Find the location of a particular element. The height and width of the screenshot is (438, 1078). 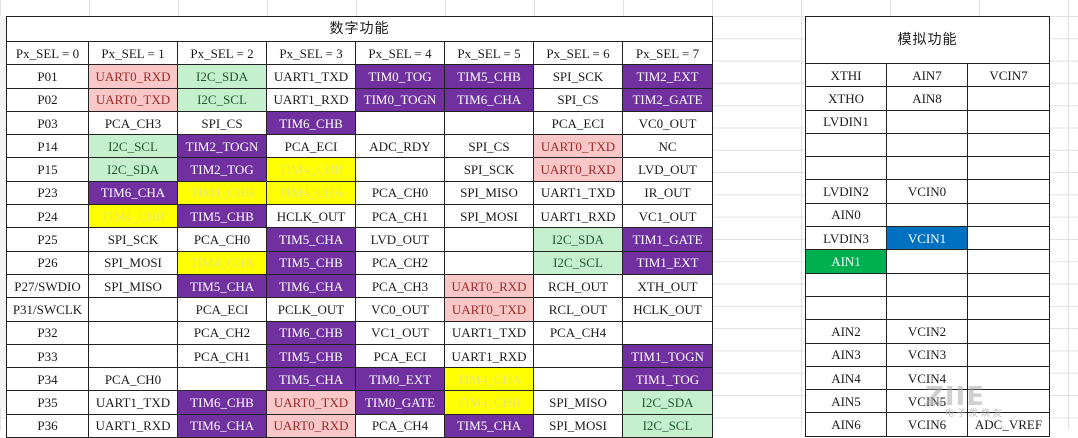

function-cell: TIM0_TOGN is located at coordinates (400, 99).